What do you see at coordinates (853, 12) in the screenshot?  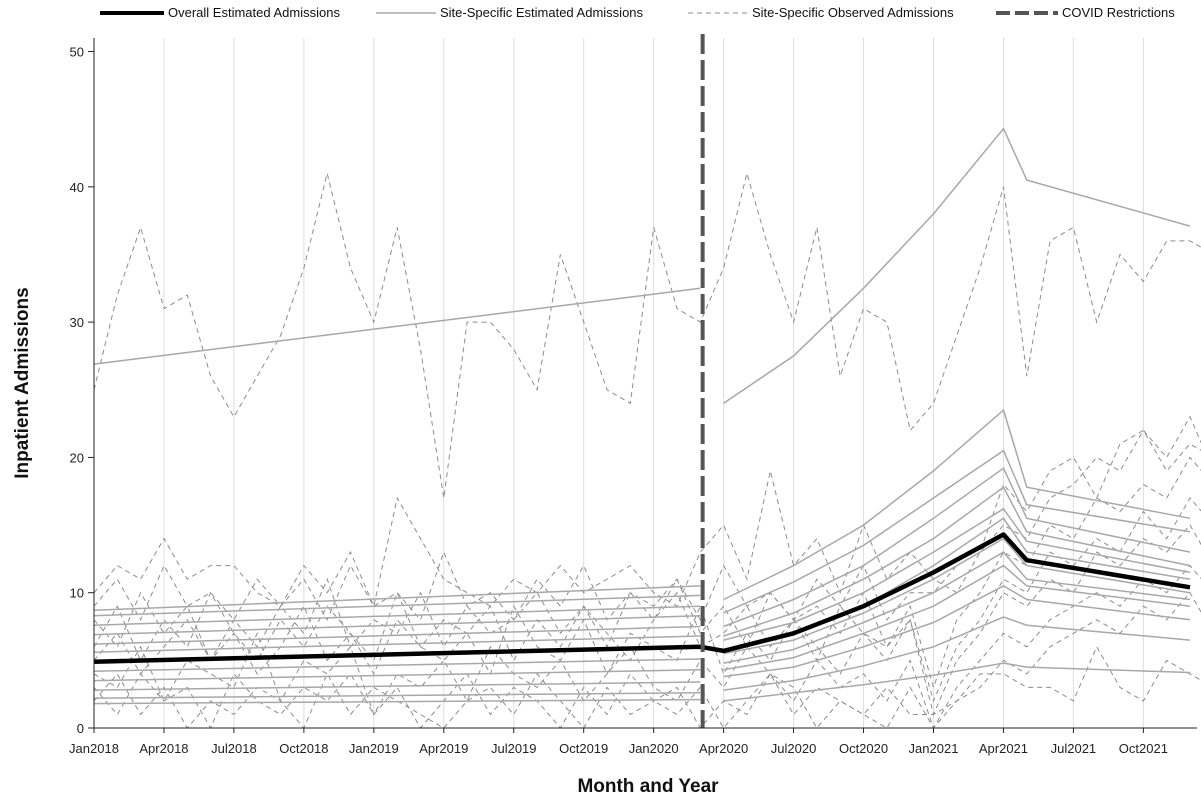 I see `legend-label-site-observed: Site-Specific Observed Admissions` at bounding box center [853, 12].